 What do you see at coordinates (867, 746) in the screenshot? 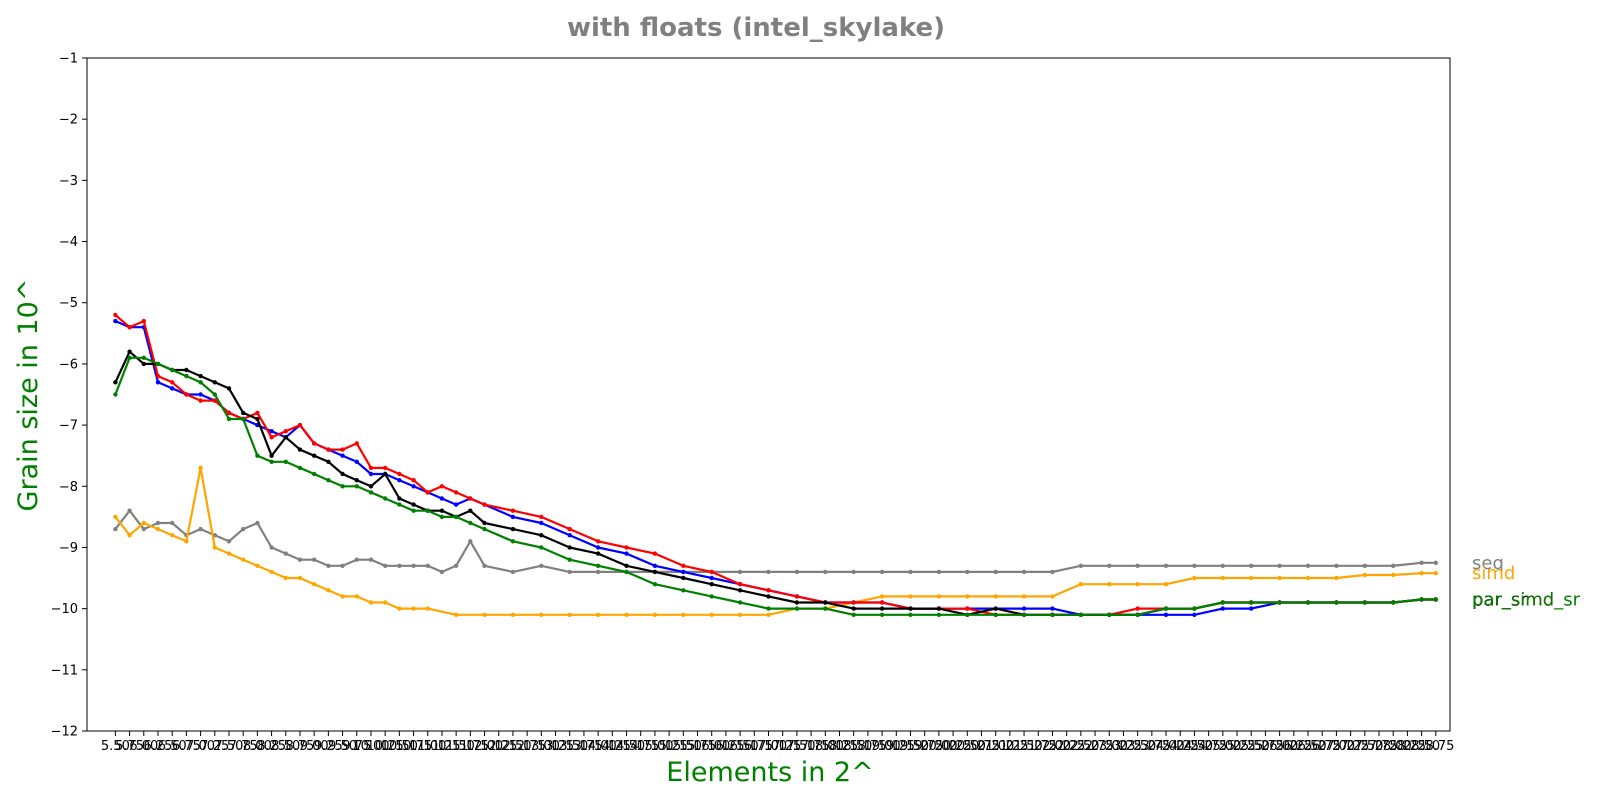
I see `x-tick-label: 18.75` at bounding box center [867, 746].